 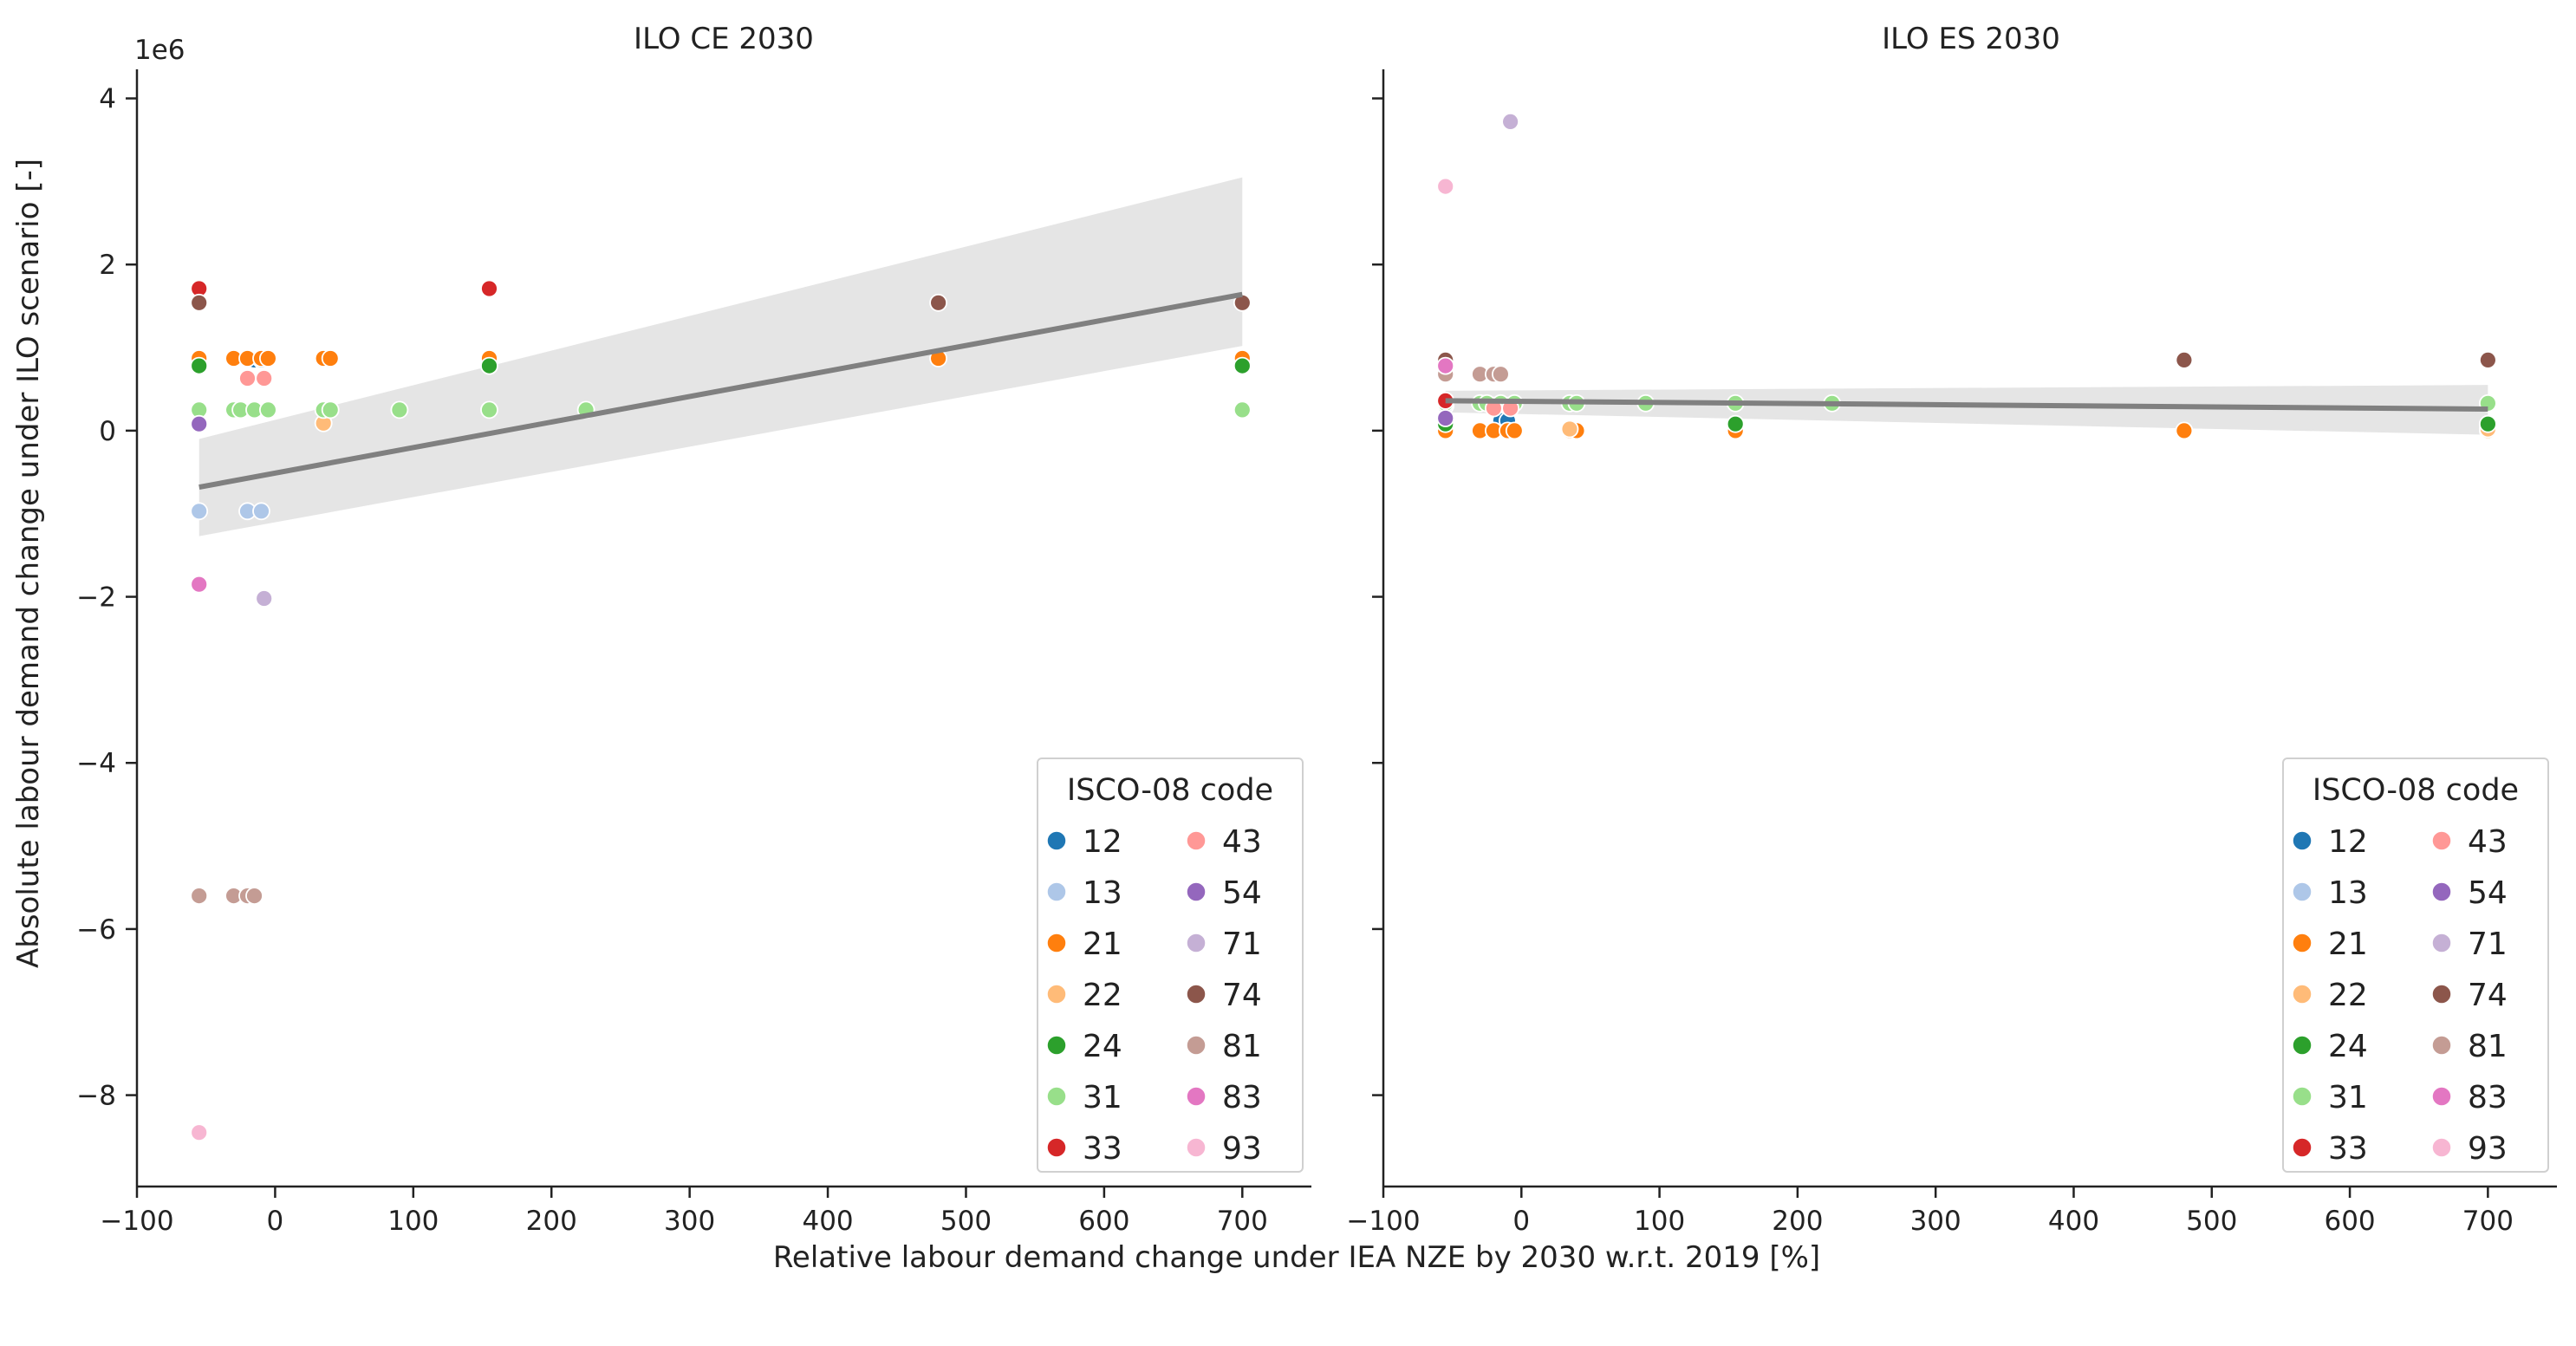 What do you see at coordinates (2488, 842) in the screenshot?
I see `legend-label-43: 43` at bounding box center [2488, 842].